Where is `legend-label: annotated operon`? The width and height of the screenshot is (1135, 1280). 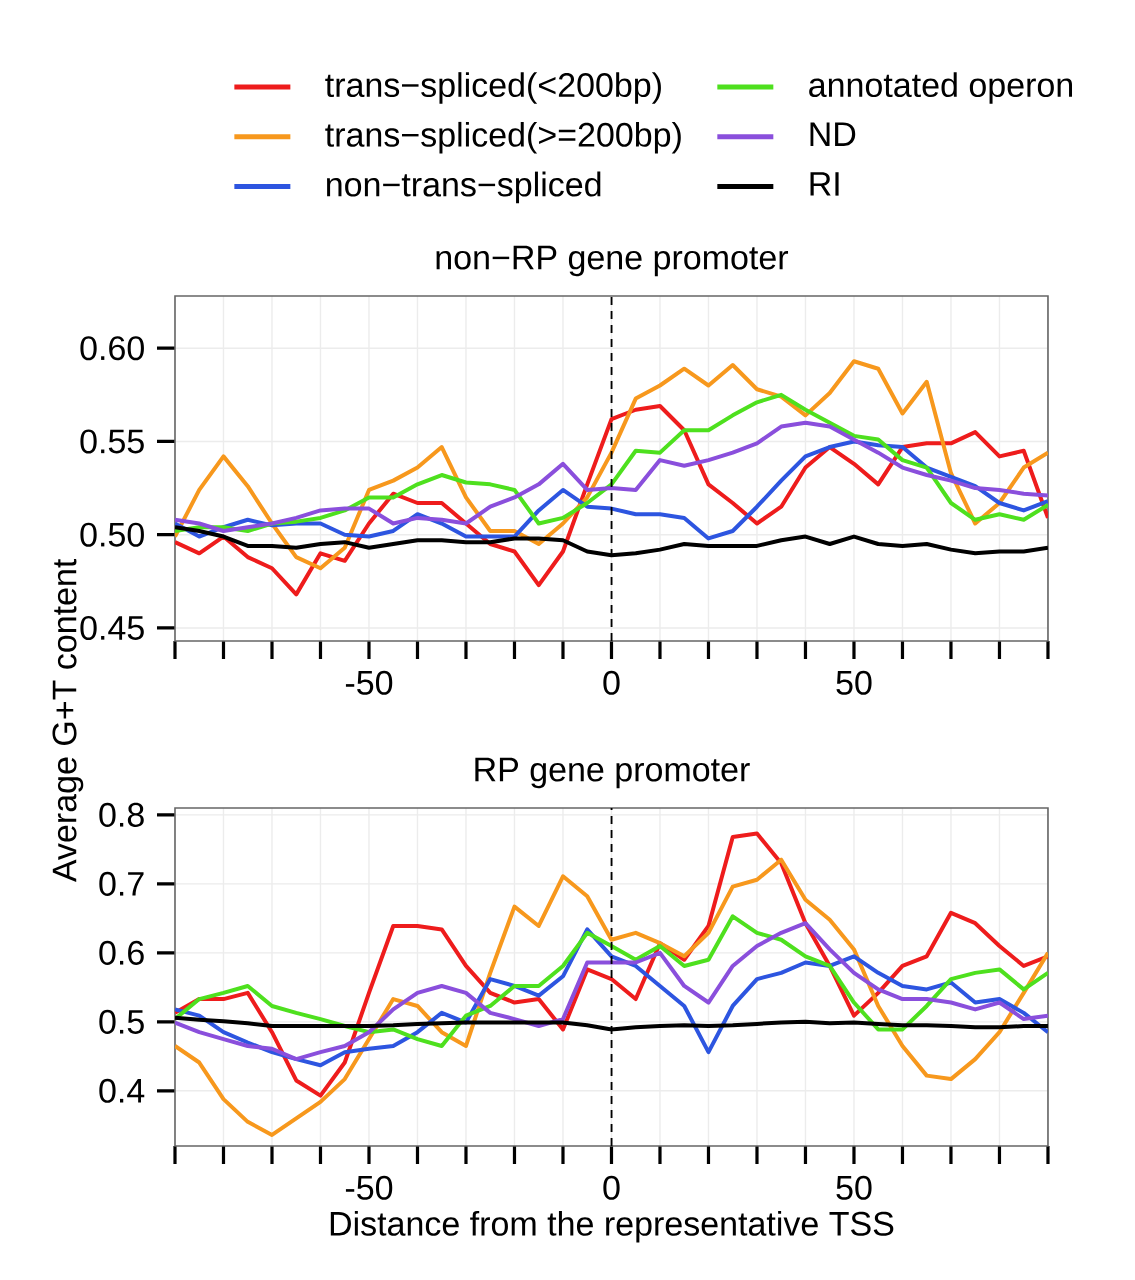
legend-label: annotated operon is located at coordinates (940, 88).